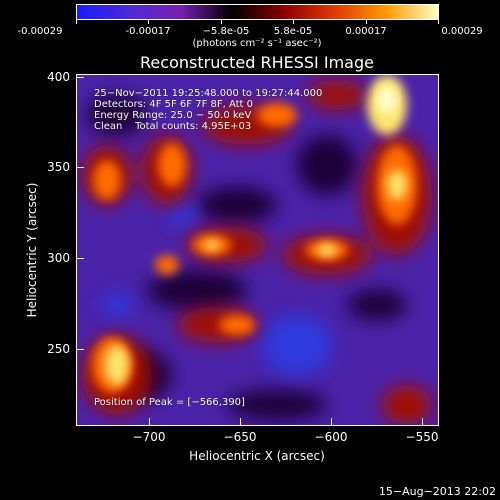 The width and height of the screenshot is (500, 500). What do you see at coordinates (58, 167) in the screenshot?
I see `y-tick-label: 350` at bounding box center [58, 167].